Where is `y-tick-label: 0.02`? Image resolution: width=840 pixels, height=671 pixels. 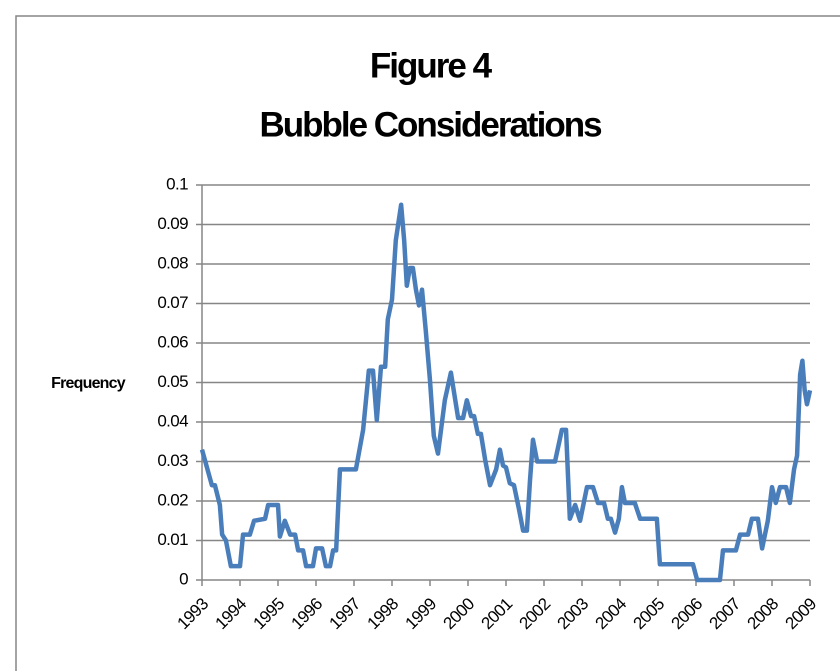
y-tick-label: 0.02 is located at coordinates (172, 499).